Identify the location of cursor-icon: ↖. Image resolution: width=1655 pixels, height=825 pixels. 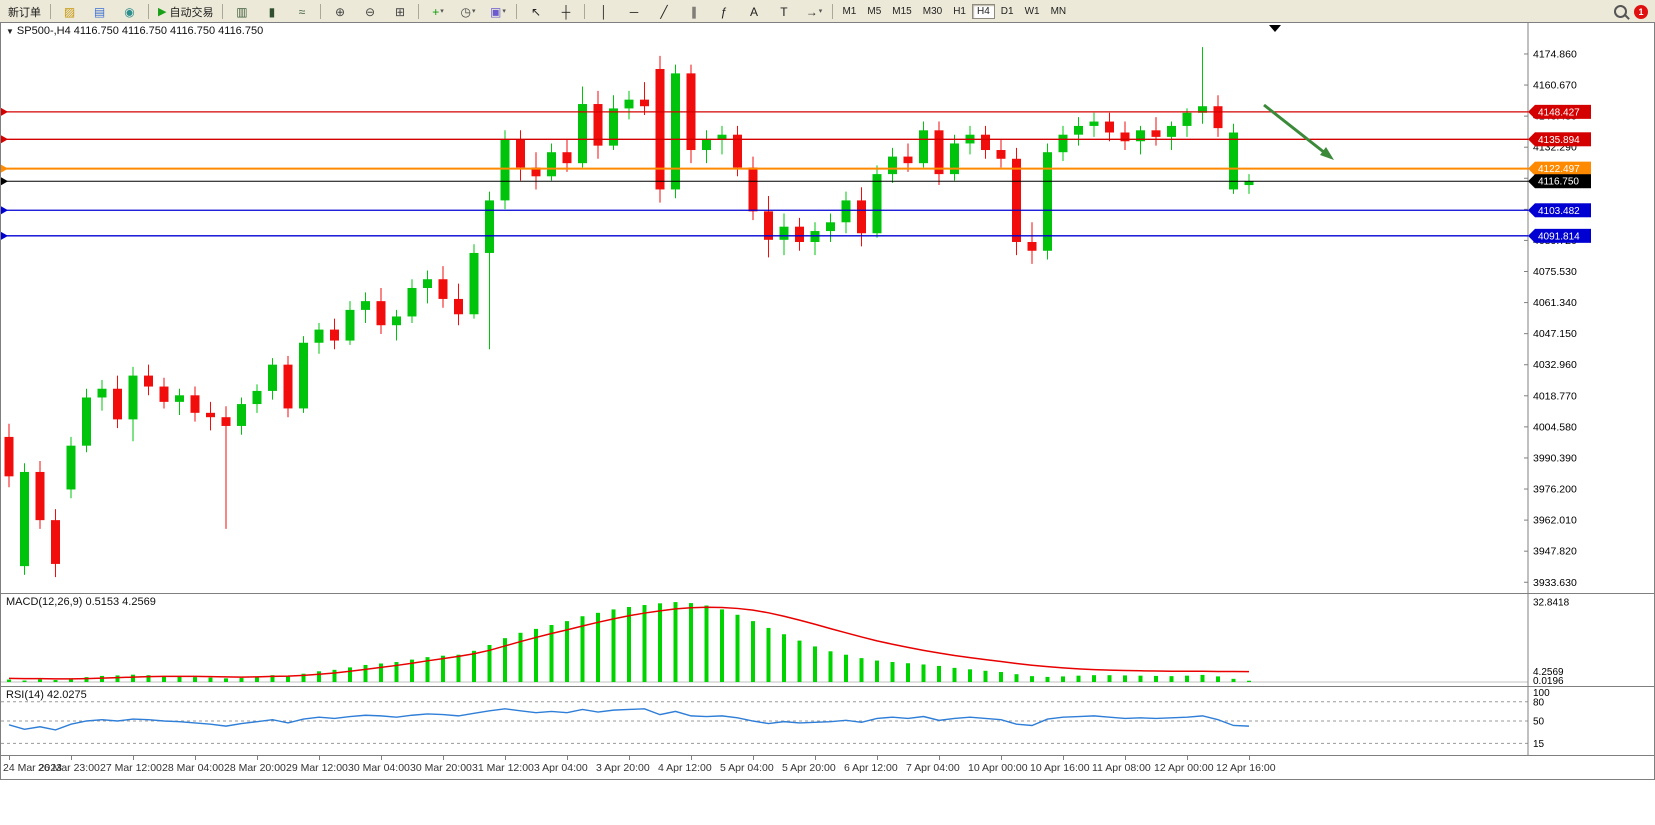
(535, 11).